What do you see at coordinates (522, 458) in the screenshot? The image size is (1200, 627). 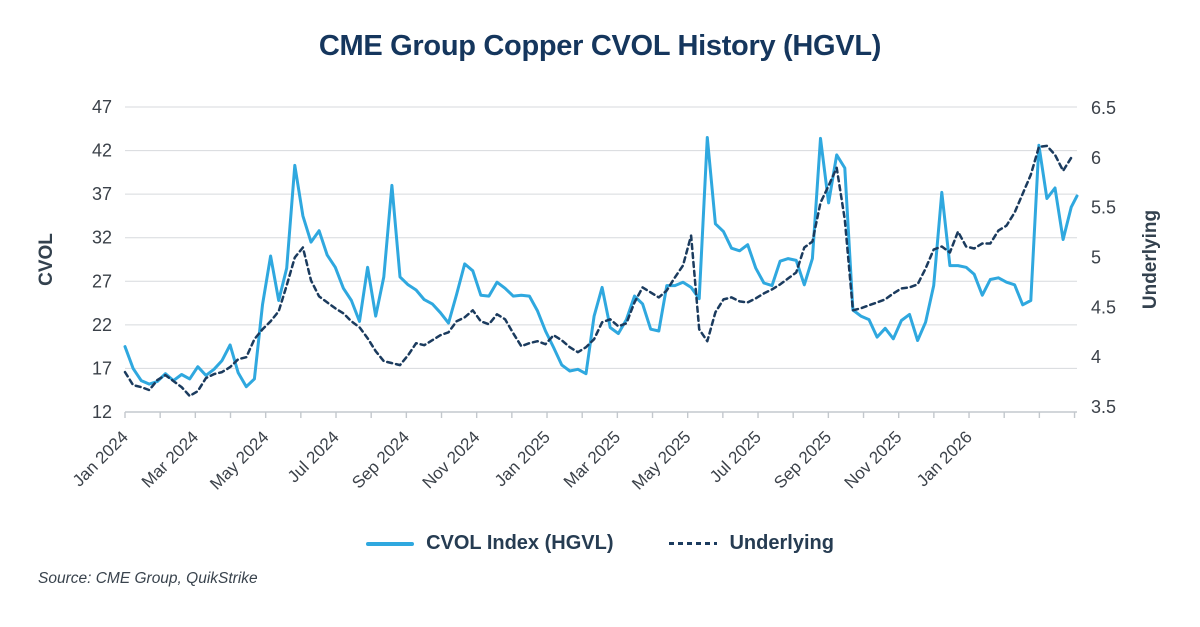 I see `x-axis-label: Jan 2025` at bounding box center [522, 458].